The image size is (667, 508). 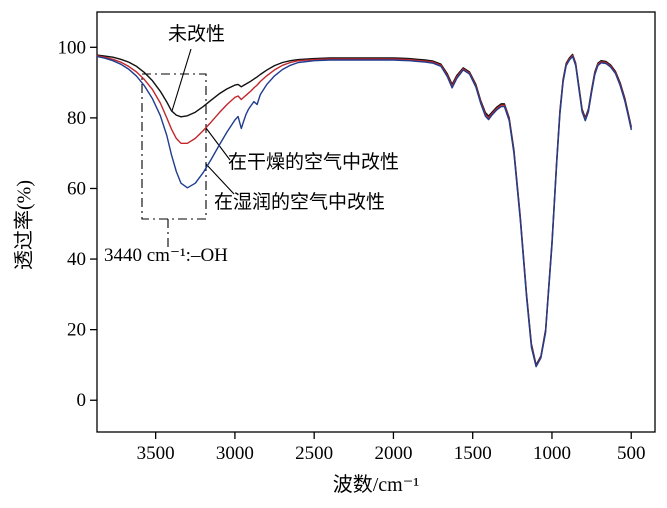 What do you see at coordinates (314, 162) in the screenshot?
I see `series-label-dry-air: 在干燥的空气中改性` at bounding box center [314, 162].